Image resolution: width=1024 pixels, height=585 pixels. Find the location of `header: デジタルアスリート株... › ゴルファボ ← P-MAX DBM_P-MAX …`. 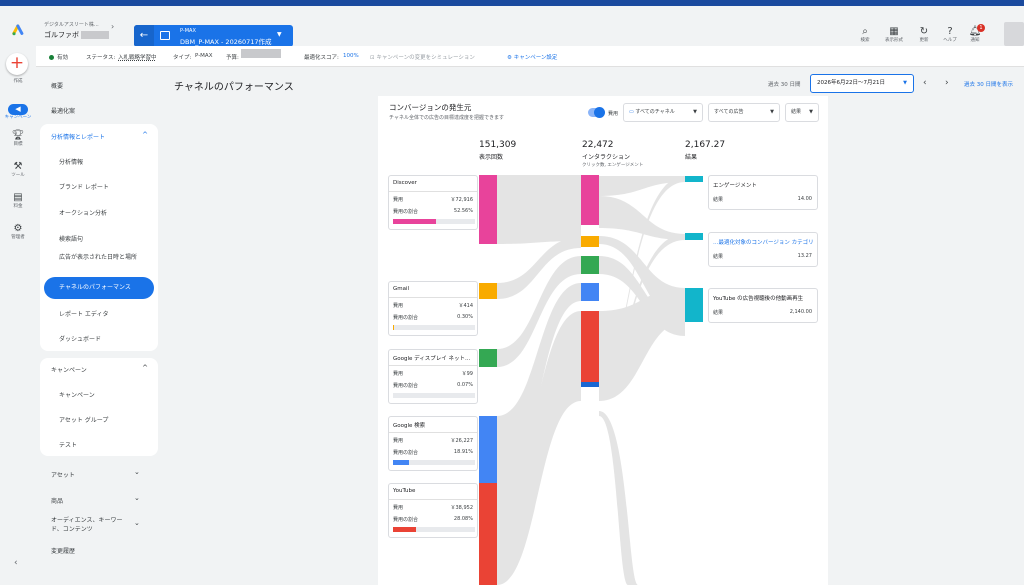

header: デジタルアスリート株... › ゴルファボ ← P-MAX DBM_P-MAX … is located at coordinates (512, 26).